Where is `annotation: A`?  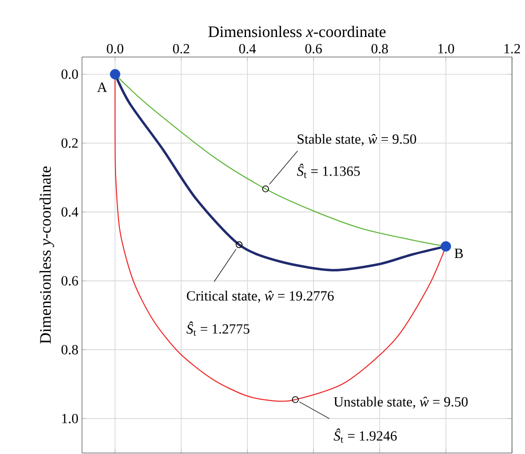
annotation: A is located at coordinates (102, 87).